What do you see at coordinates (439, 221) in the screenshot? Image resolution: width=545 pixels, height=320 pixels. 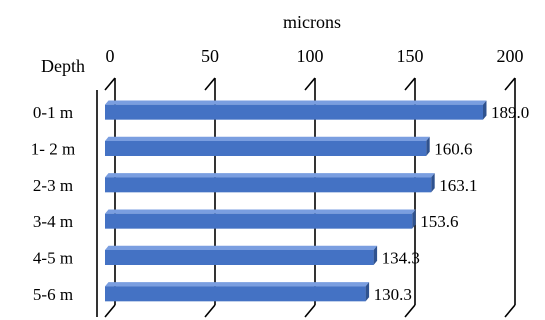 I see `data-label-3: 153.6` at bounding box center [439, 221].